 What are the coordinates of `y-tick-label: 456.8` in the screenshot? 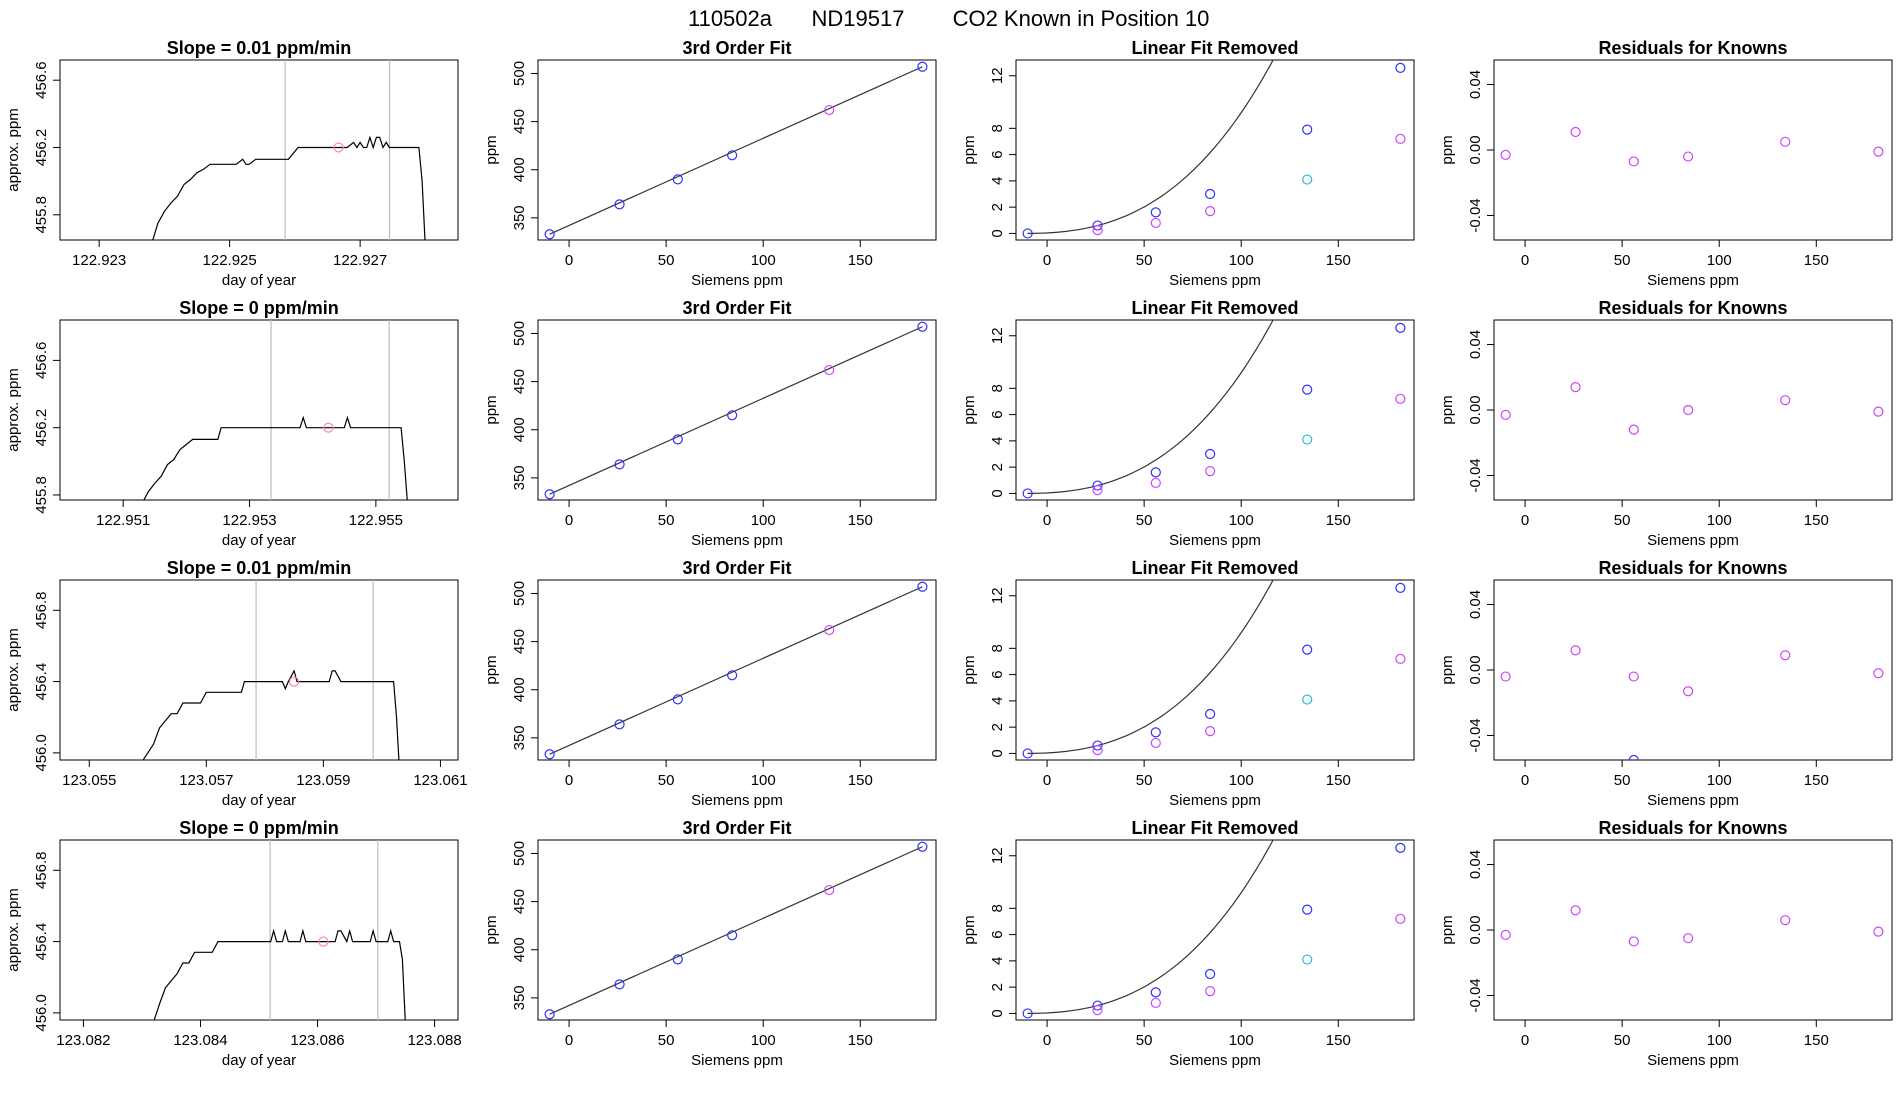 It's located at (41, 871).